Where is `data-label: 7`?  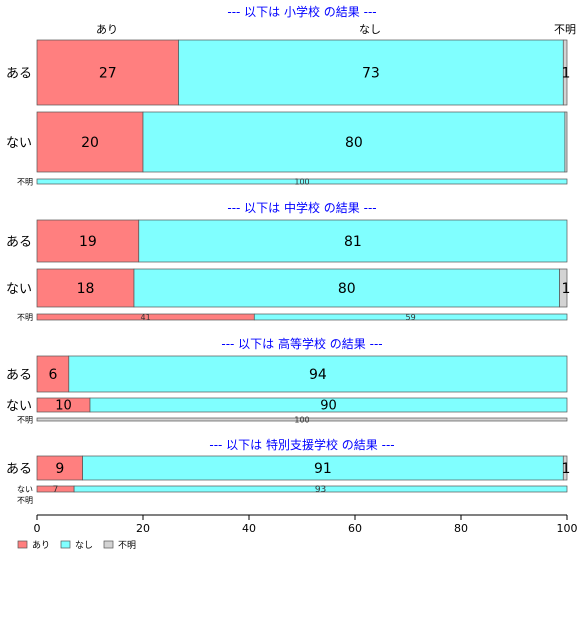
data-label: 7 is located at coordinates (56, 490).